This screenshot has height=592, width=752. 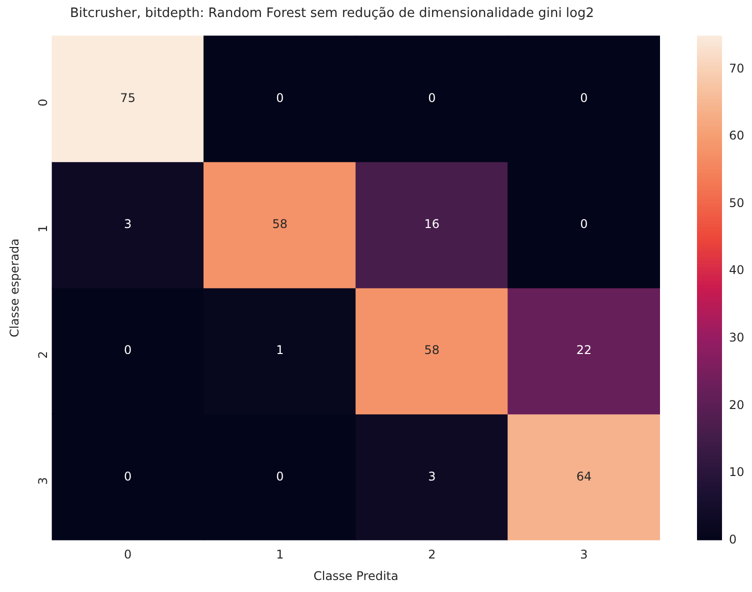 I want to click on x-tick-label: 0, so click(x=128, y=555).